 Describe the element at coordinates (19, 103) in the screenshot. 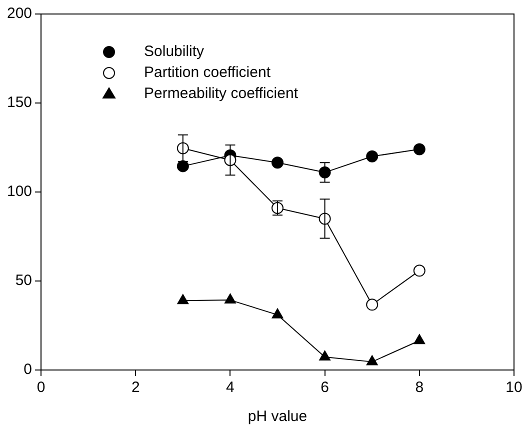

I see `y-tick-label: 150` at that location.